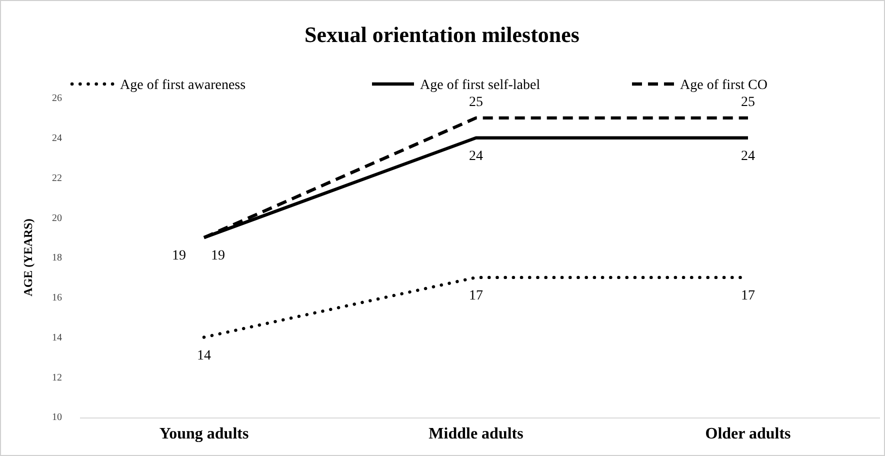  What do you see at coordinates (476, 433) in the screenshot?
I see `x-tick-label: Middle adults` at bounding box center [476, 433].